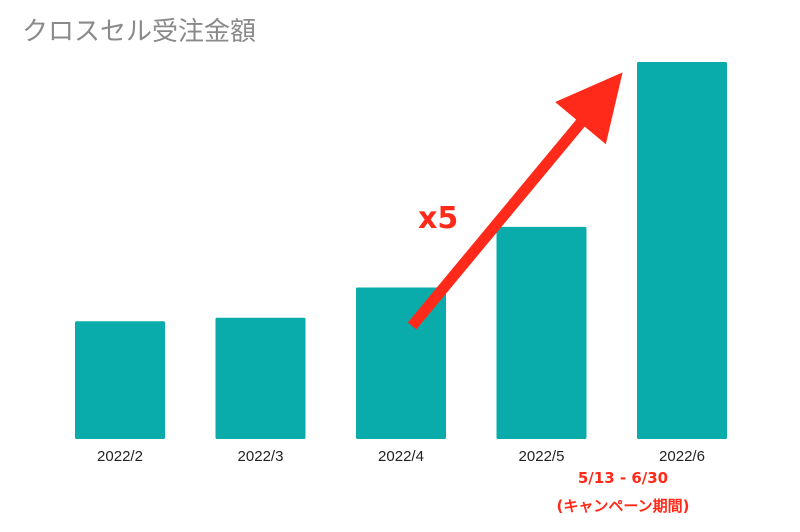 This screenshot has width=800, height=532. What do you see at coordinates (623, 506) in the screenshot?
I see `campaign-label: (キャンペーン期間)` at bounding box center [623, 506].